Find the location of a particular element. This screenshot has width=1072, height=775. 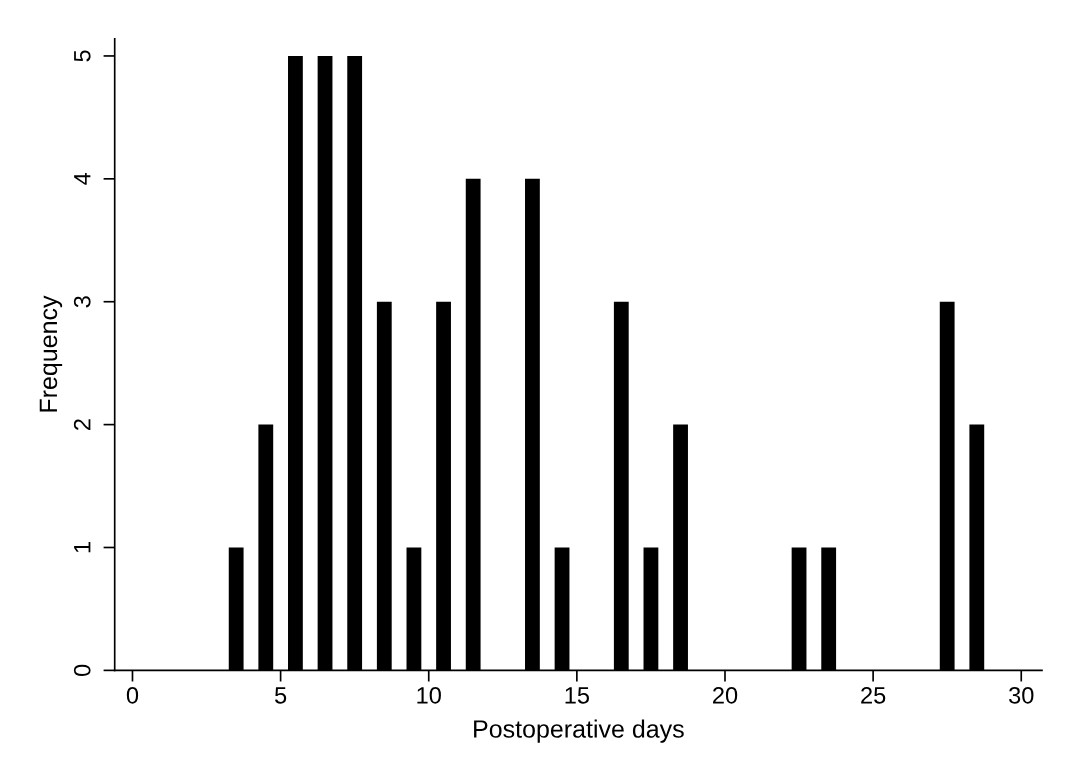

y-tick-label: 1 is located at coordinates (82, 547).